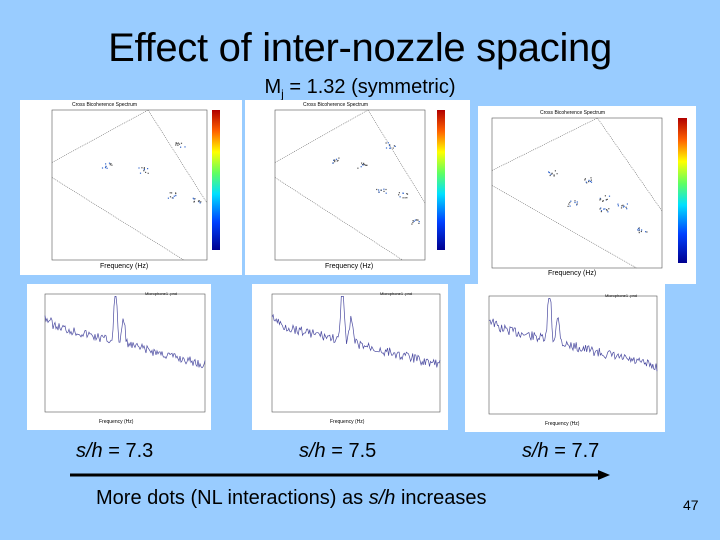 The width and height of the screenshot is (720, 540). What do you see at coordinates (441, 180) in the screenshot?
I see `bispectrum-colorbar` at bounding box center [441, 180].